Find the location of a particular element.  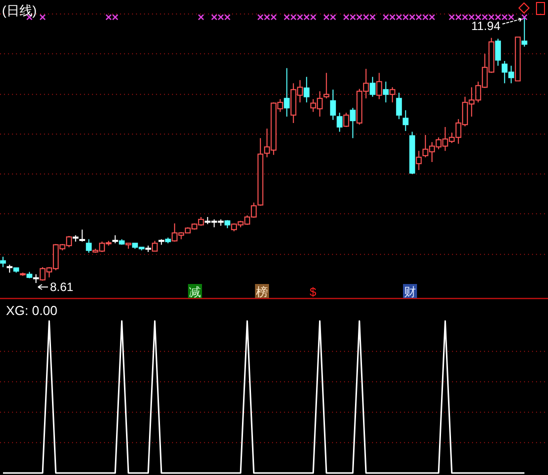

annotation: 11.94 is located at coordinates (486, 26).